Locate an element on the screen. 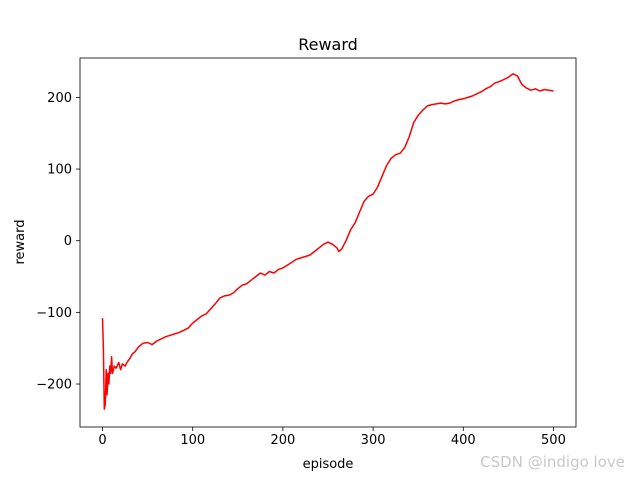  y-tick-label: −200 is located at coordinates (54, 385).